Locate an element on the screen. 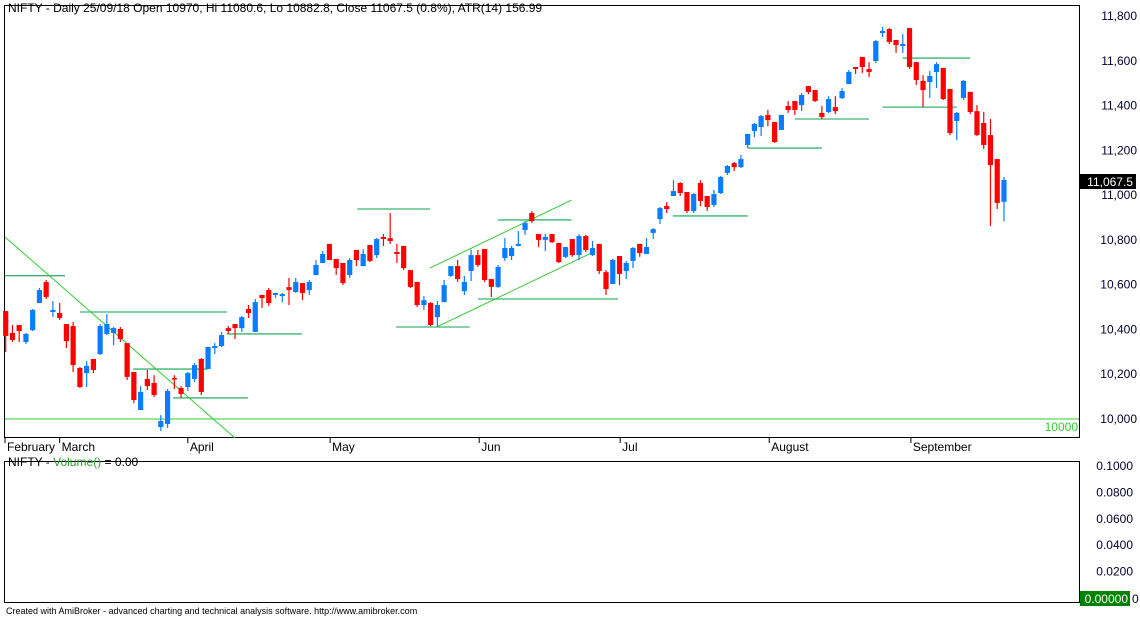  last-price-marker: 11,067.5 is located at coordinates (1108, 181).